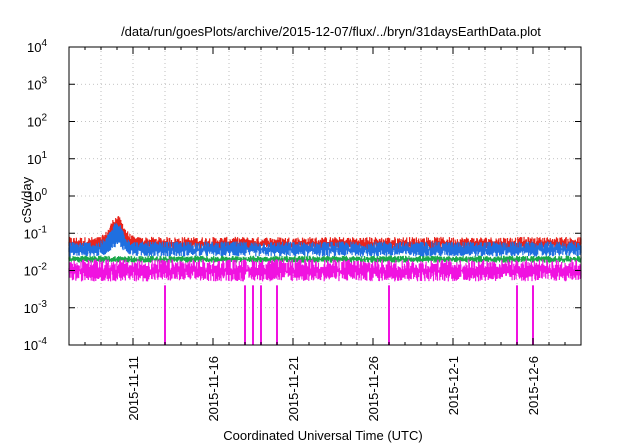  I want to click on x-tick-label: 2015-11-26, so click(373, 389).